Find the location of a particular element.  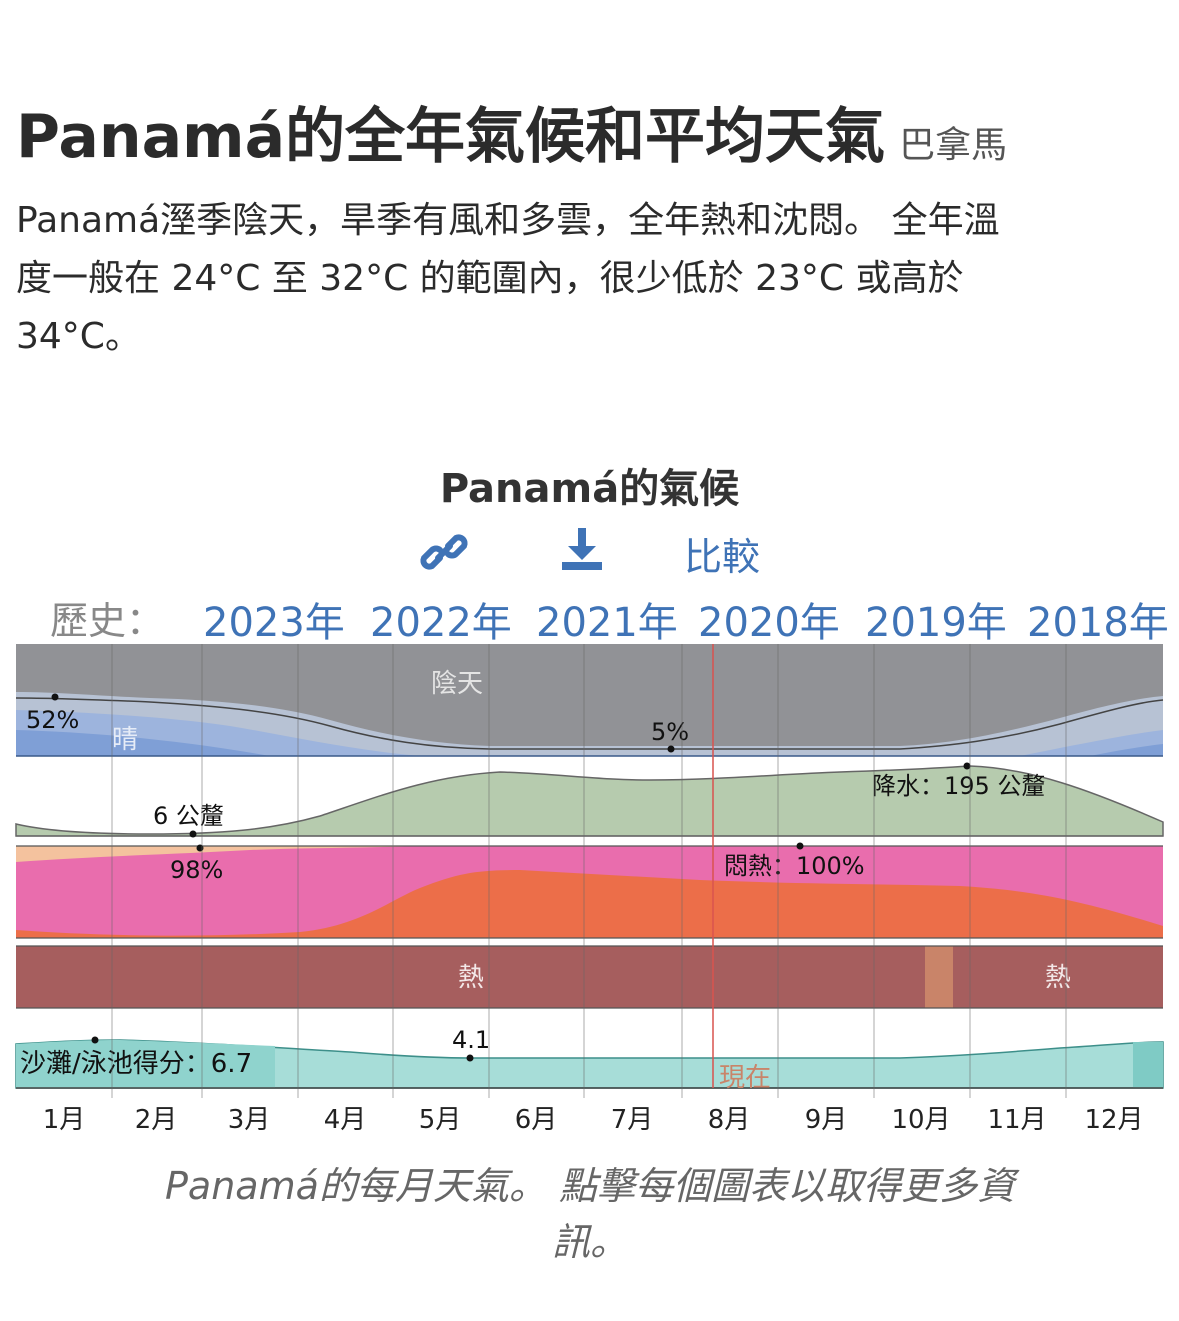

min-humidity-value: 98% is located at coordinates (196, 870).